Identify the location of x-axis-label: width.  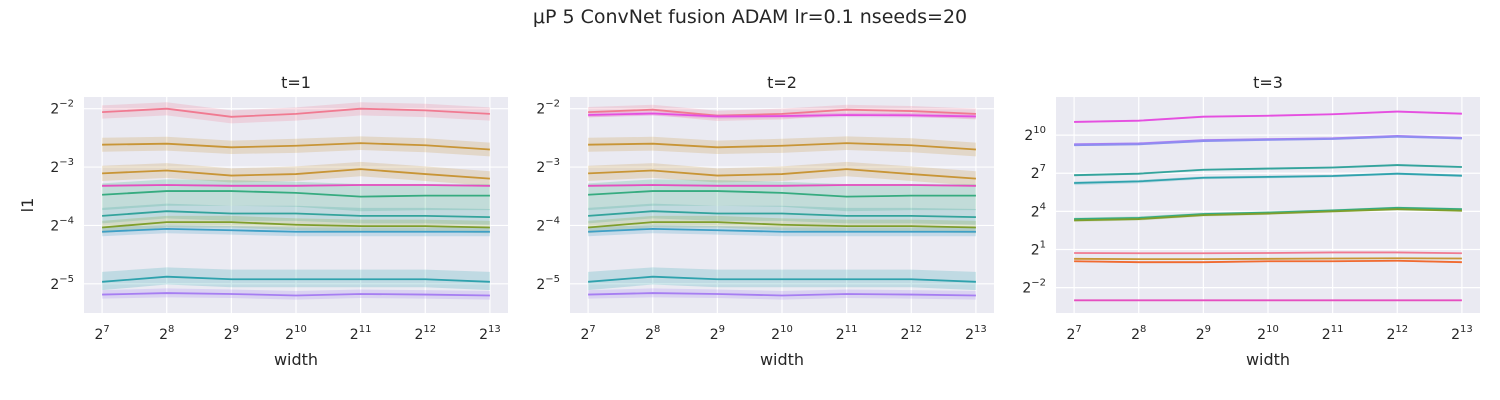
(296, 359).